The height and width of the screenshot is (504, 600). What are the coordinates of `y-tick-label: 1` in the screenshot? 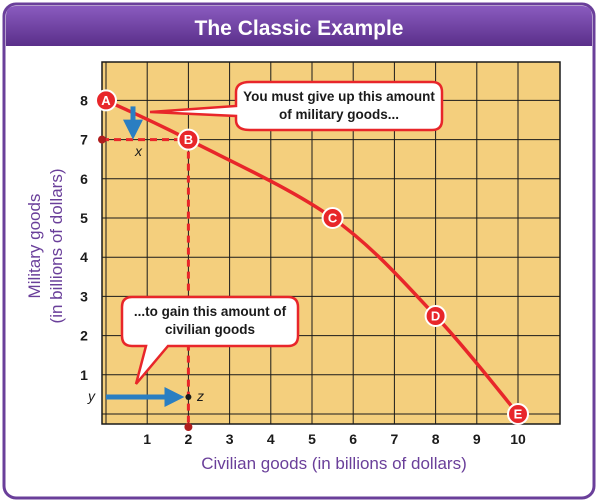 It's located at (84, 375).